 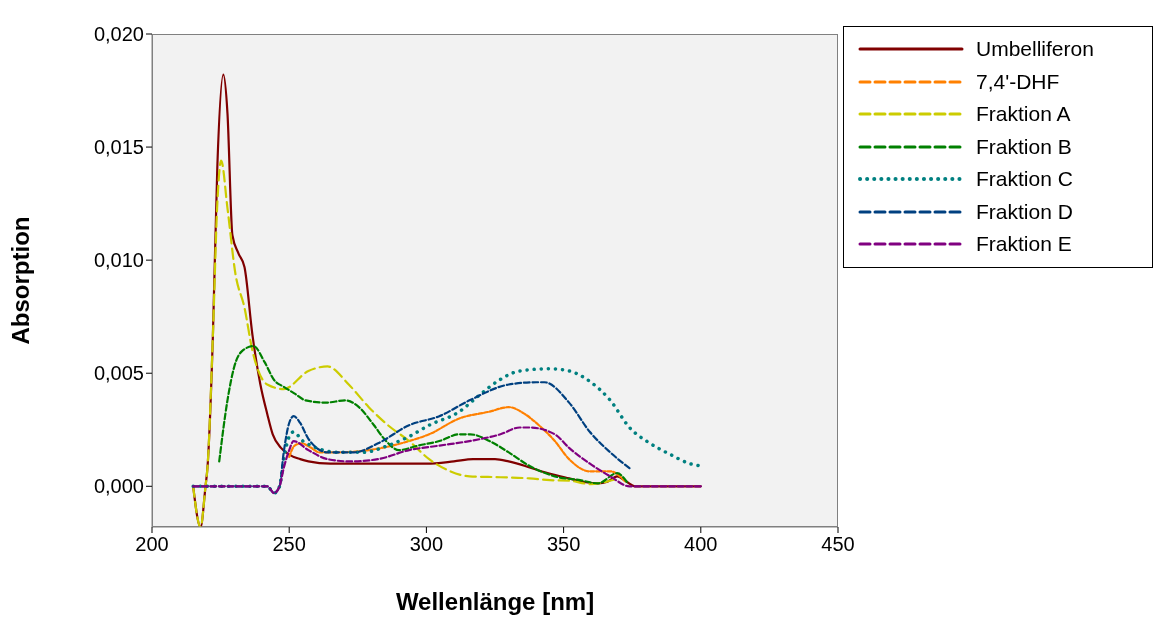 What do you see at coordinates (838, 544) in the screenshot?
I see `x-tick-label: 450` at bounding box center [838, 544].